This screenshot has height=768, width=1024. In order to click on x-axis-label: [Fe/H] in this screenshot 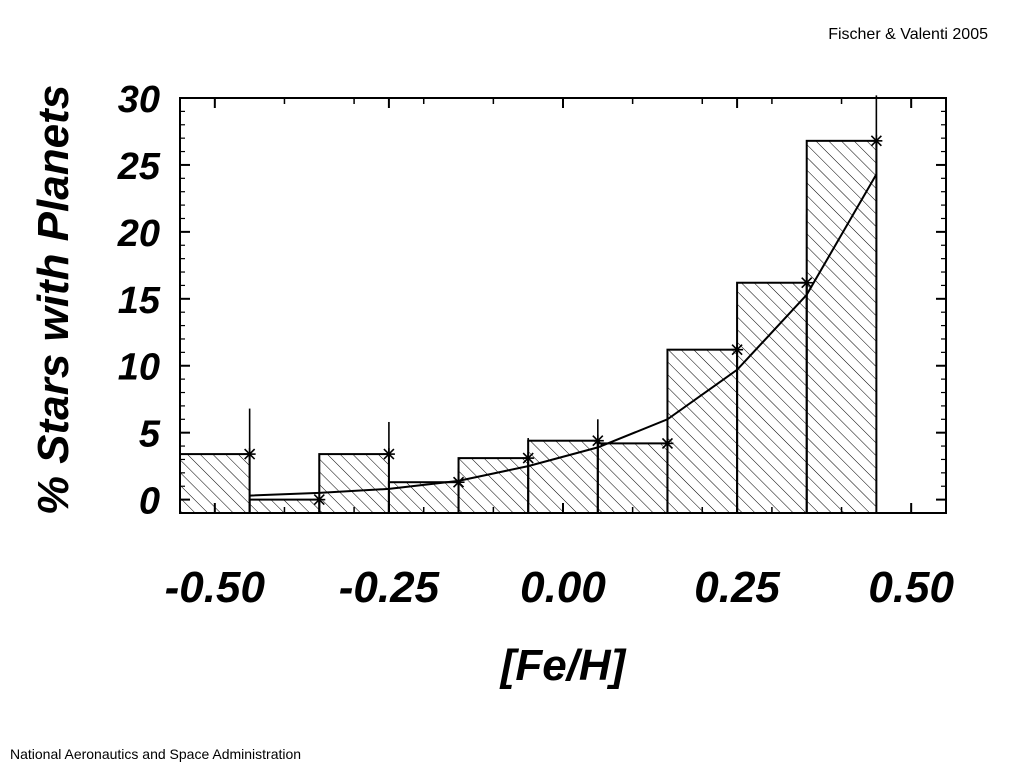, I will do `click(563, 665)`.